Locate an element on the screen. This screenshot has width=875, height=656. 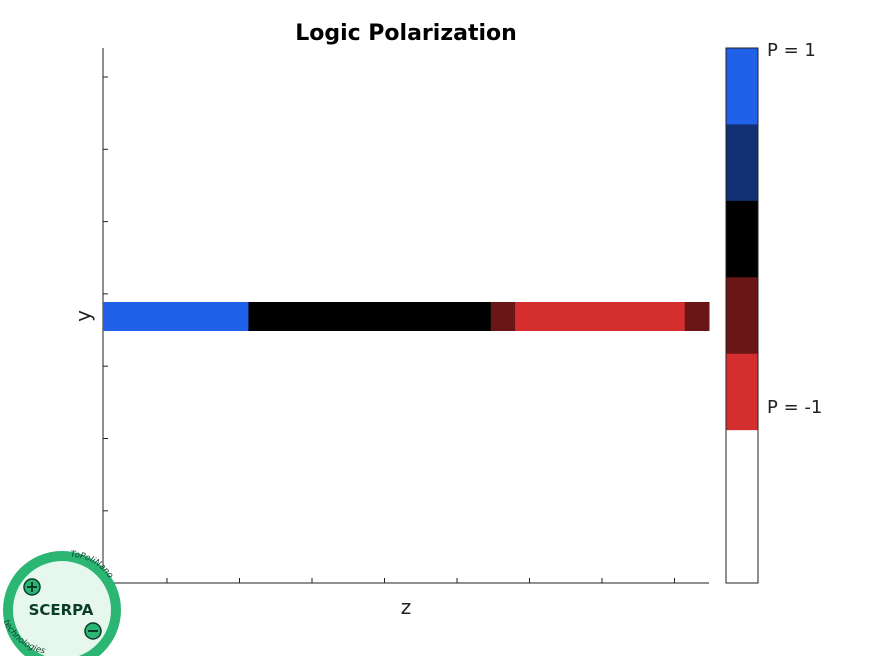
colorbar-bands is located at coordinates (742, 315).